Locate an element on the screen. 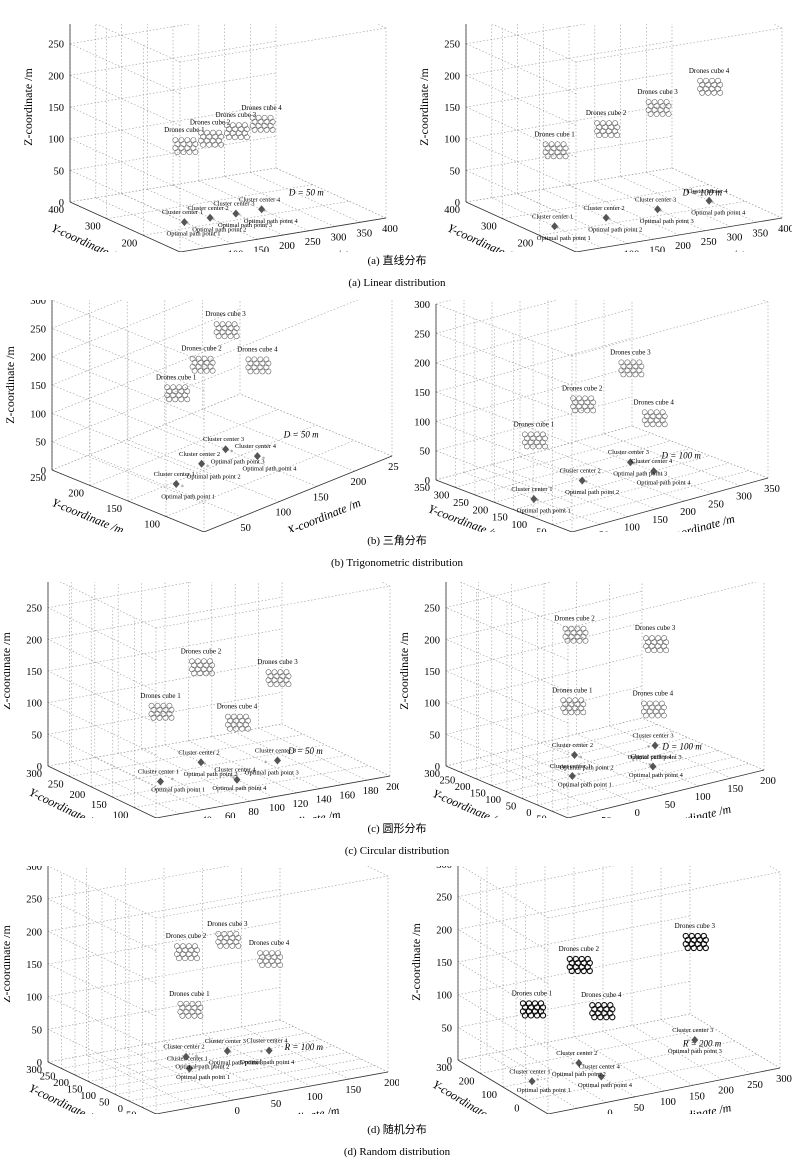  y-tick-label: 300 is located at coordinates (442, 495).